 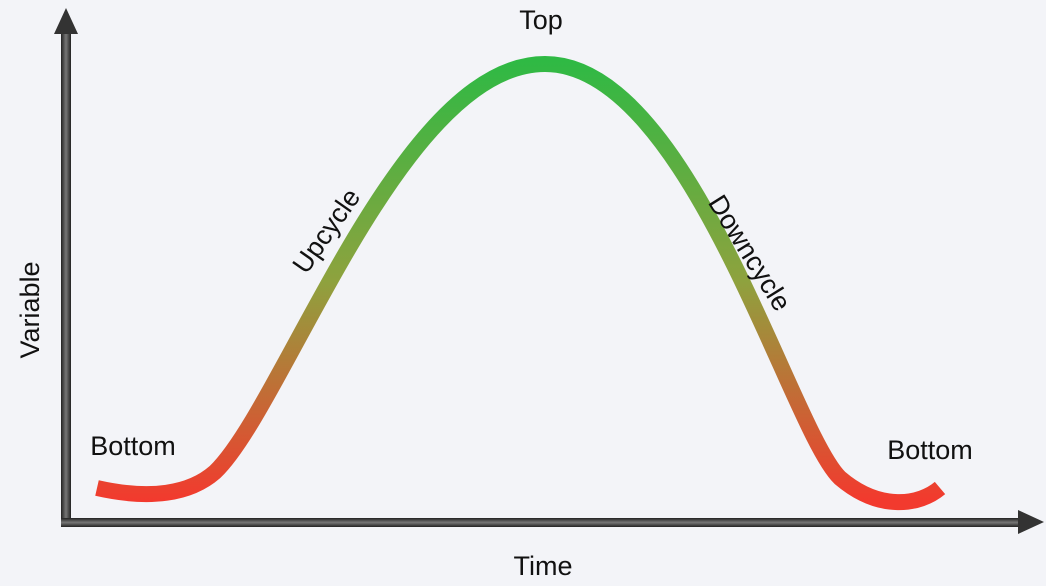 I want to click on bottom-left-label: Bottom, so click(x=133, y=446).